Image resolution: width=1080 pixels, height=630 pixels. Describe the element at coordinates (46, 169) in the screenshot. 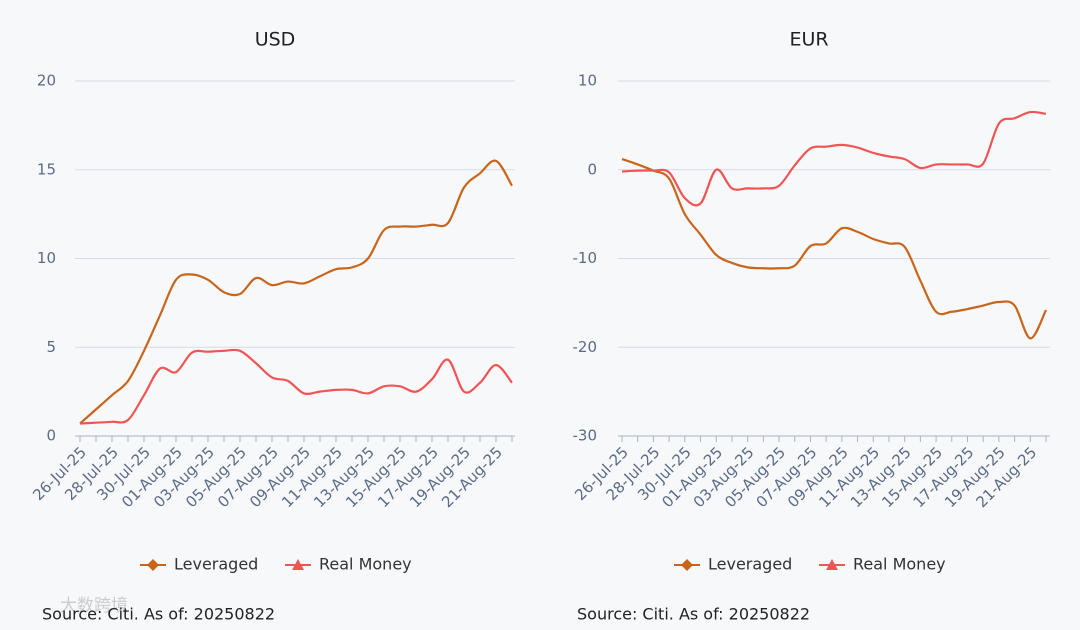

I see `y-tick-label: 15` at that location.